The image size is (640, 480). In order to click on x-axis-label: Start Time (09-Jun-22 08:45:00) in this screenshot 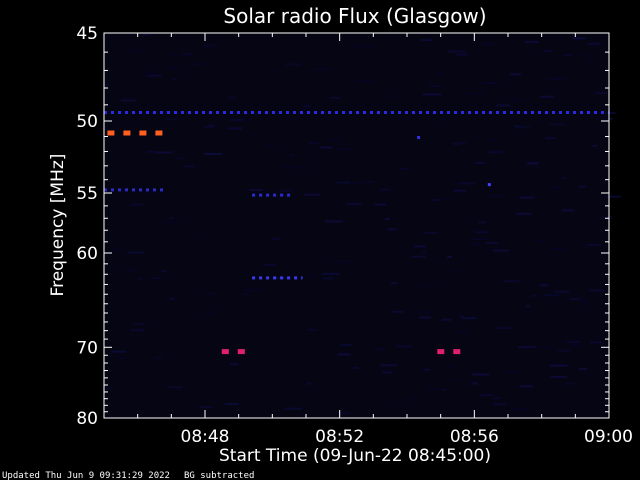, I will do `click(355, 456)`.